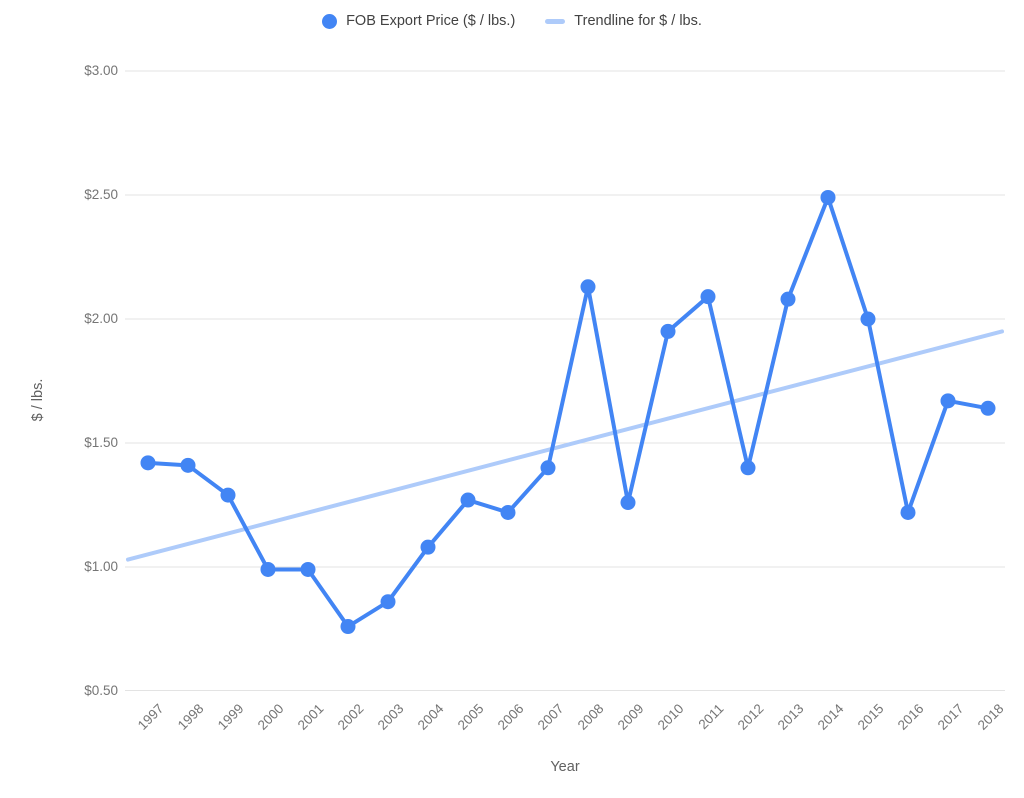  What do you see at coordinates (101, 70) in the screenshot?
I see `y-tick-label: $3.00` at bounding box center [101, 70].